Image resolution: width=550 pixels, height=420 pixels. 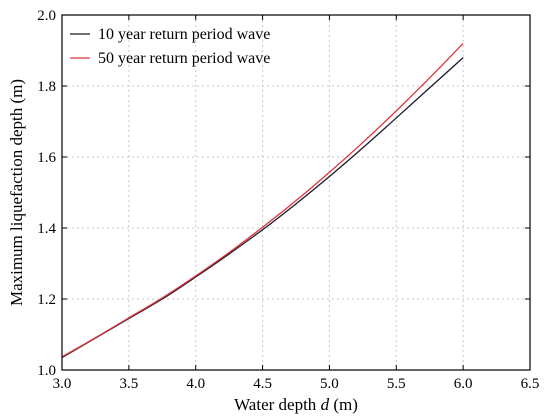 I want to click on legend-label: 50 year return period wave, so click(x=184, y=58).